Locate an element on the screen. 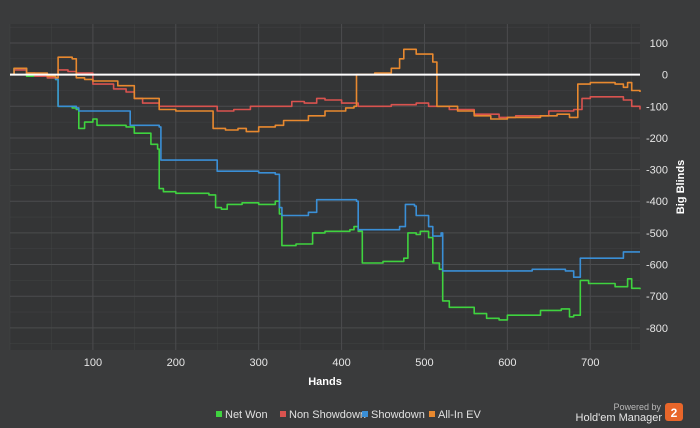 Image resolution: width=700 pixels, height=428 pixels. x-tick-label: 400 is located at coordinates (341, 363).